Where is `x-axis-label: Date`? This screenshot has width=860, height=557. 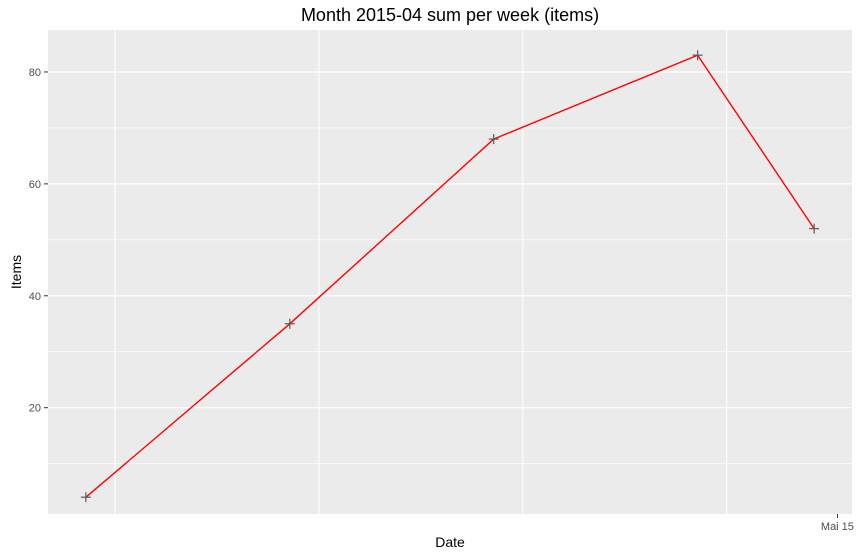 x-axis-label: Date is located at coordinates (450, 542).